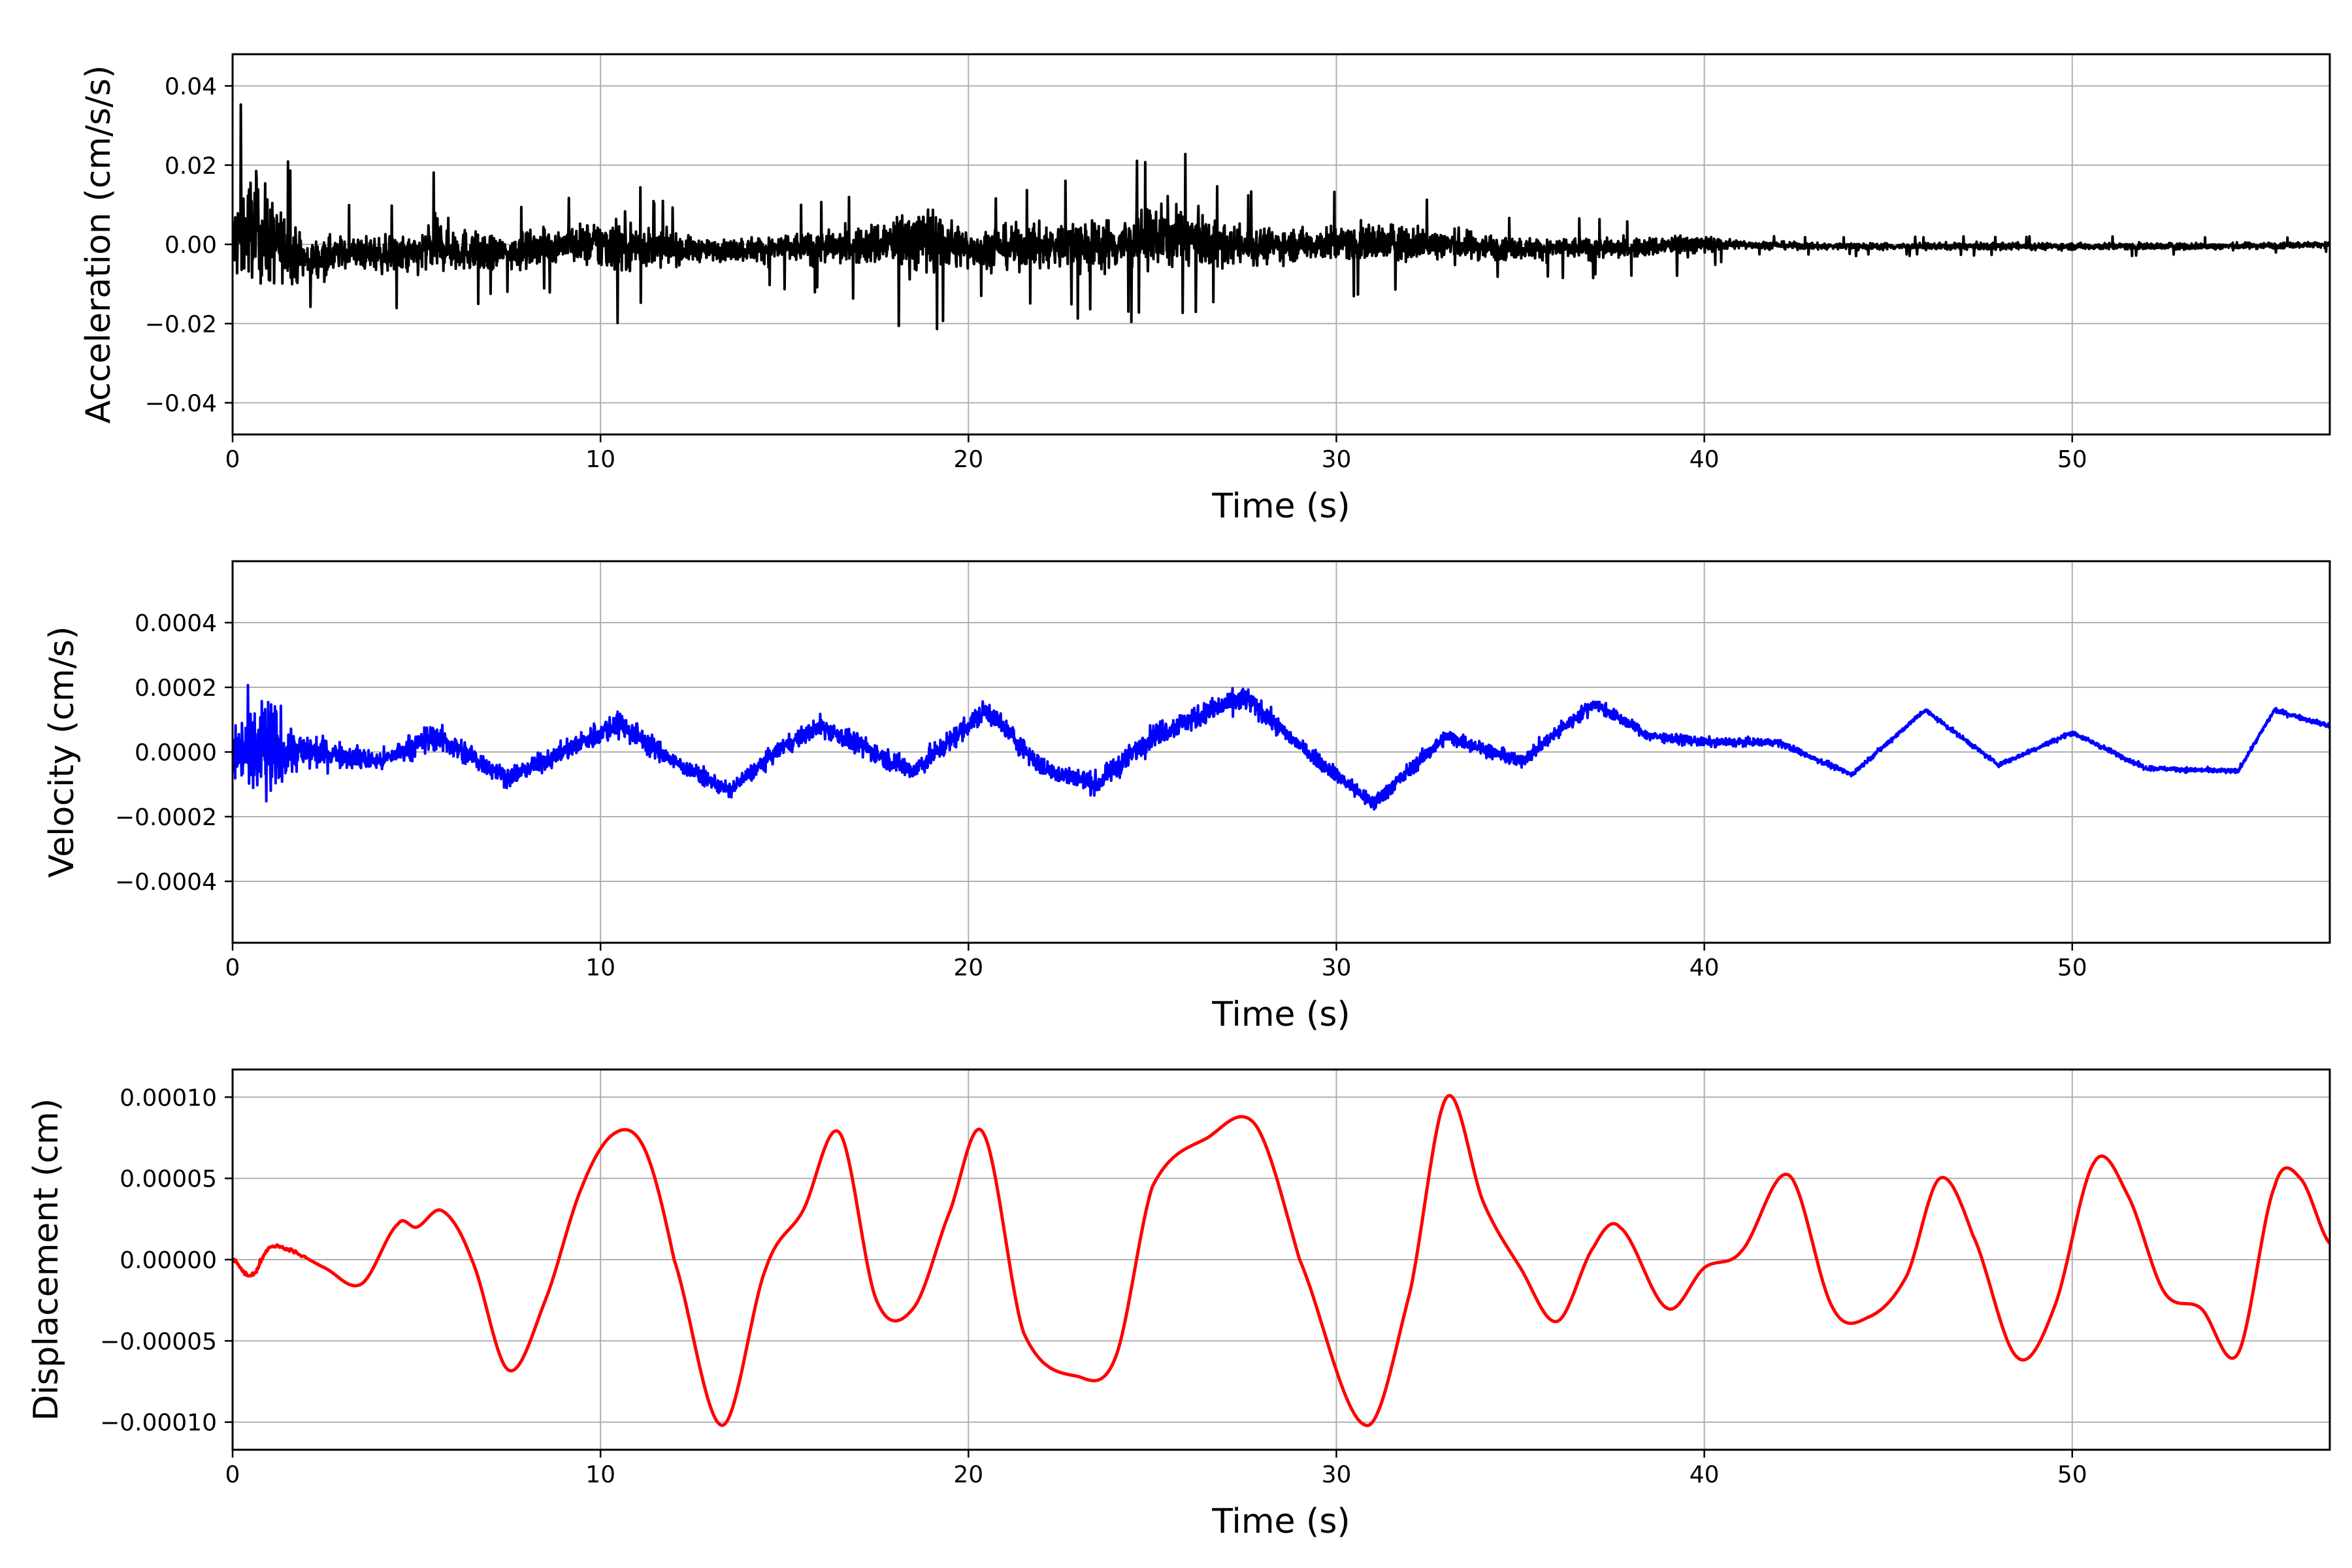 This screenshot has height=1568, width=2352. Describe the element at coordinates (158, 1341) in the screenshot. I see `y-tick-label: −0.00005` at that location.